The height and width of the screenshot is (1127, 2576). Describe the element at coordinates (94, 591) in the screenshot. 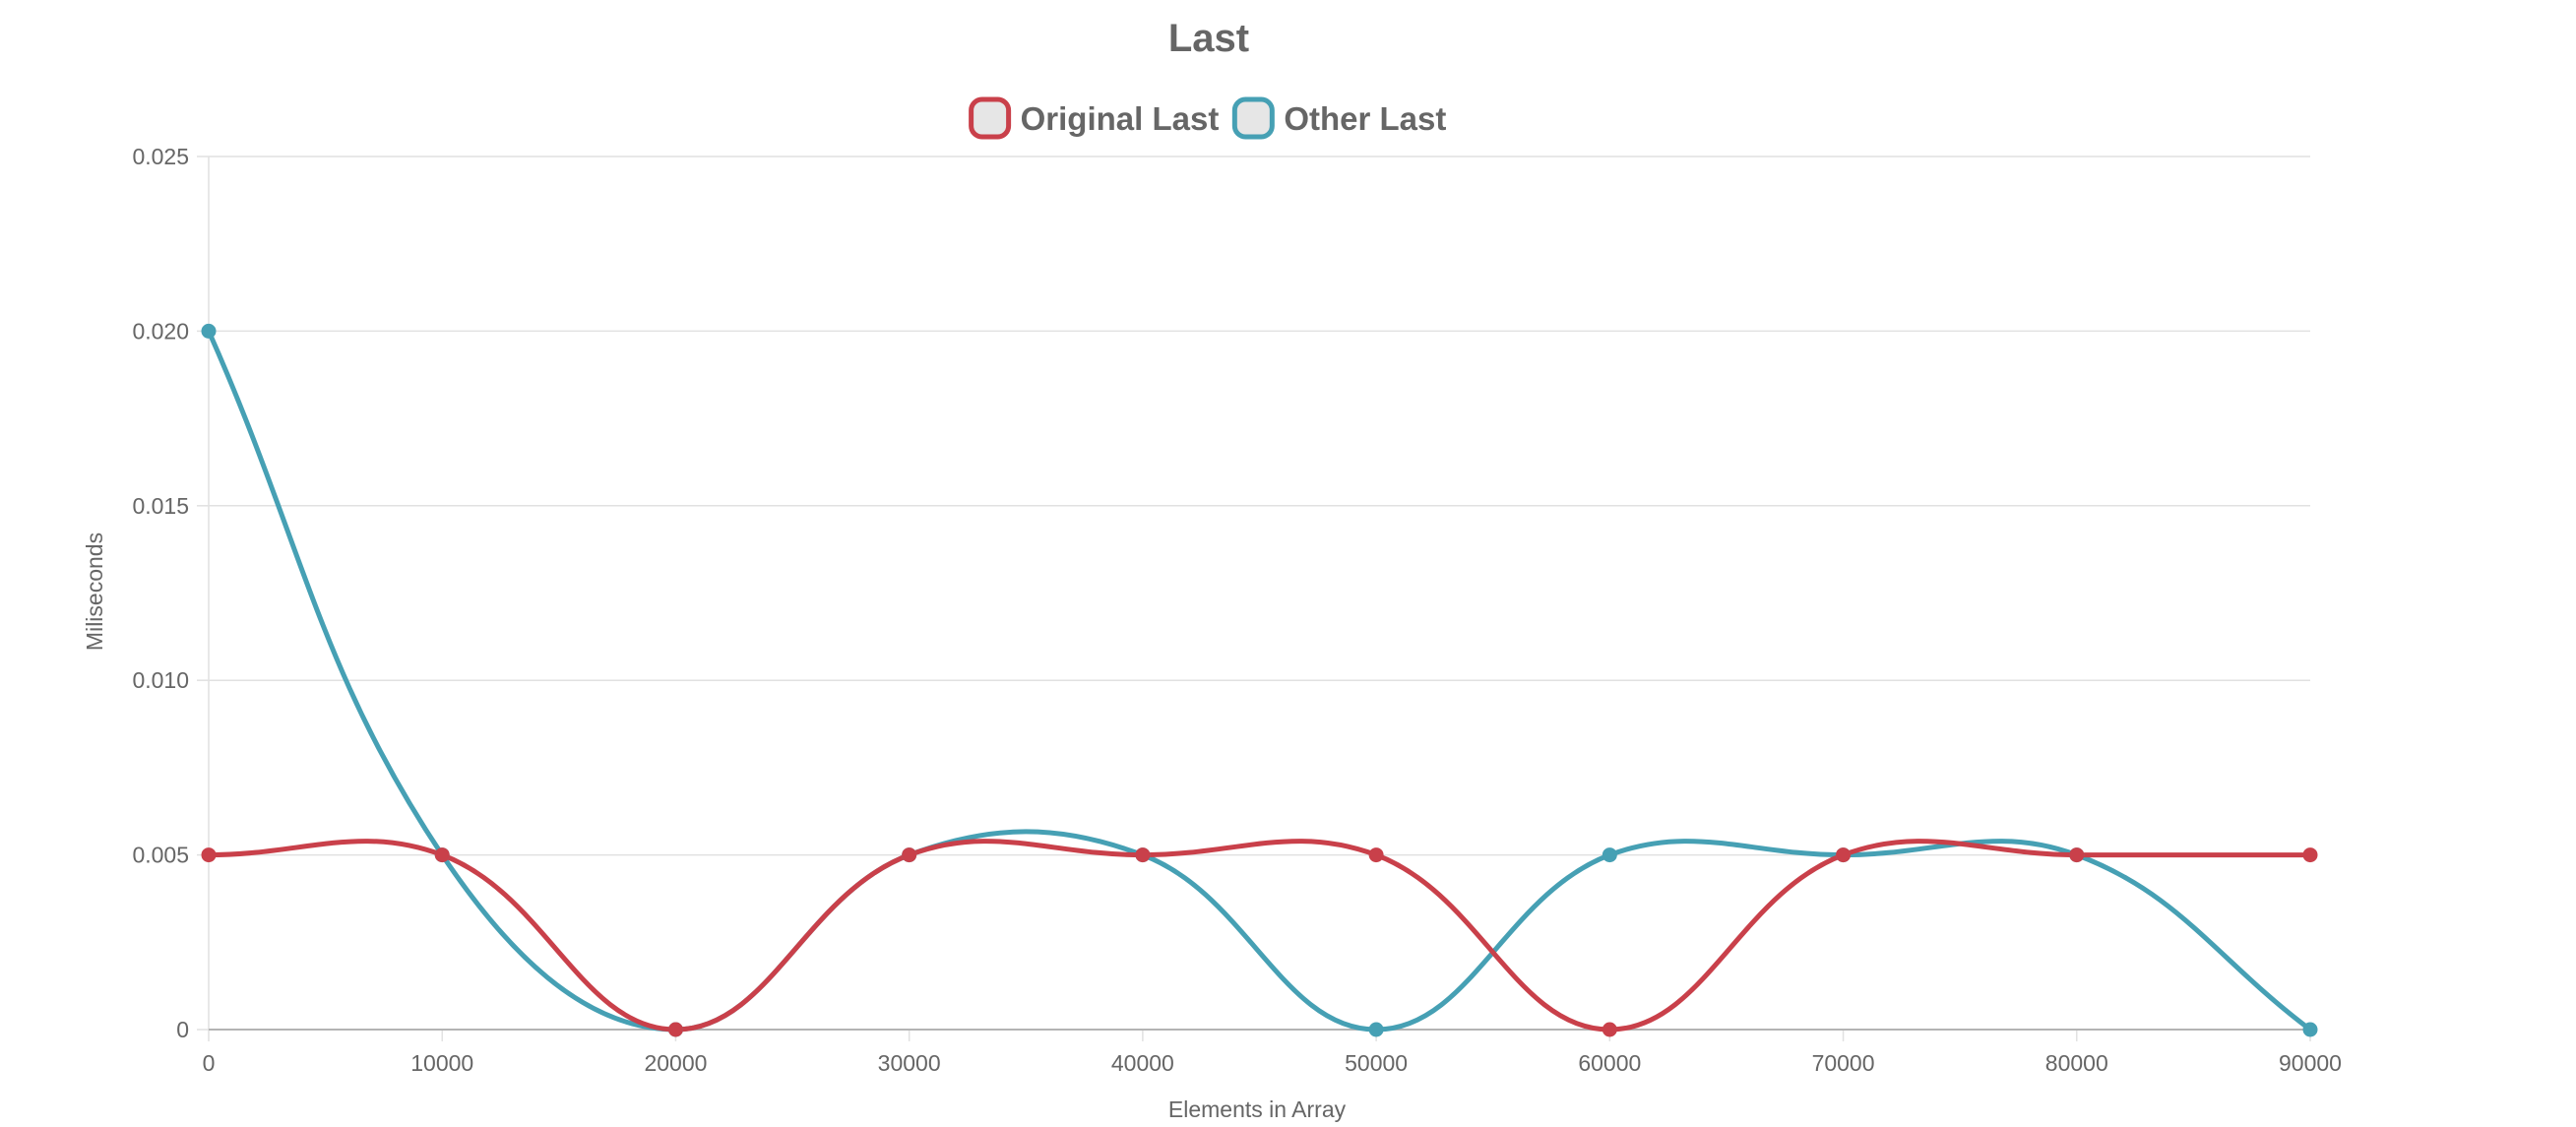

I see `y-axis-title: Miliseconds` at that location.